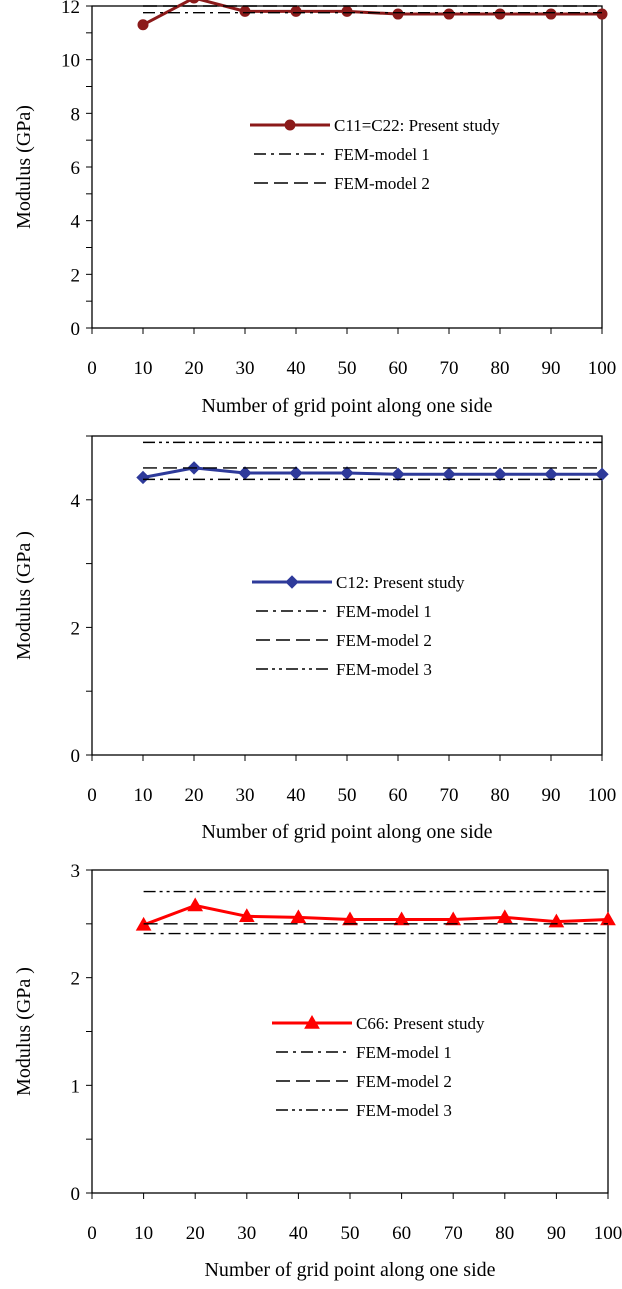 The width and height of the screenshot is (622, 1289). What do you see at coordinates (420, 1023) in the screenshot?
I see `legend-label: C66: Present study` at bounding box center [420, 1023].